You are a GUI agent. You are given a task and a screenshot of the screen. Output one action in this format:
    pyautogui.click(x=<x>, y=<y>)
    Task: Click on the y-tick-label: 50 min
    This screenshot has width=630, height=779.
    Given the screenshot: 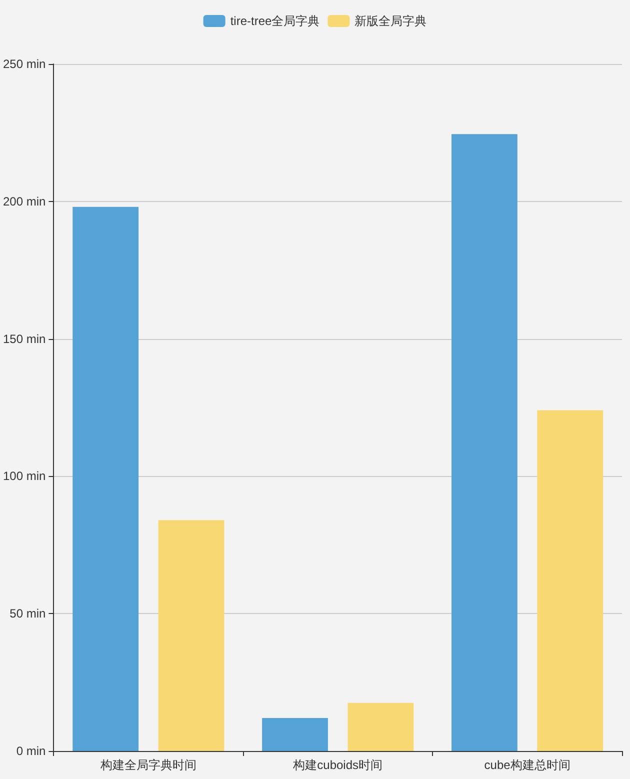 What is the action you would take?
    pyautogui.click(x=28, y=613)
    